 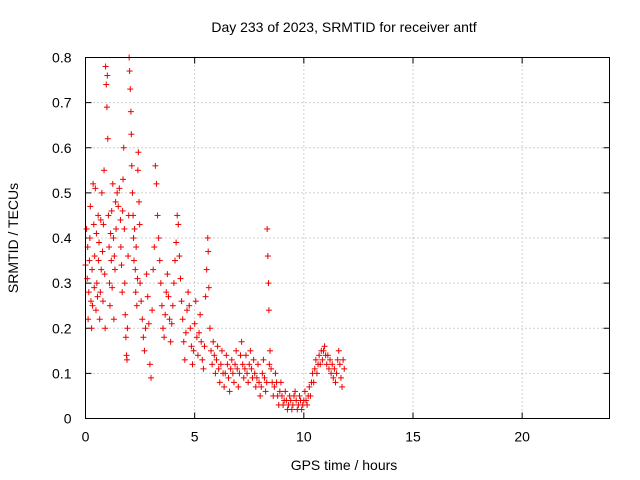 What do you see at coordinates (62, 58) in the screenshot?
I see `y-tick-label: 0.8` at bounding box center [62, 58].